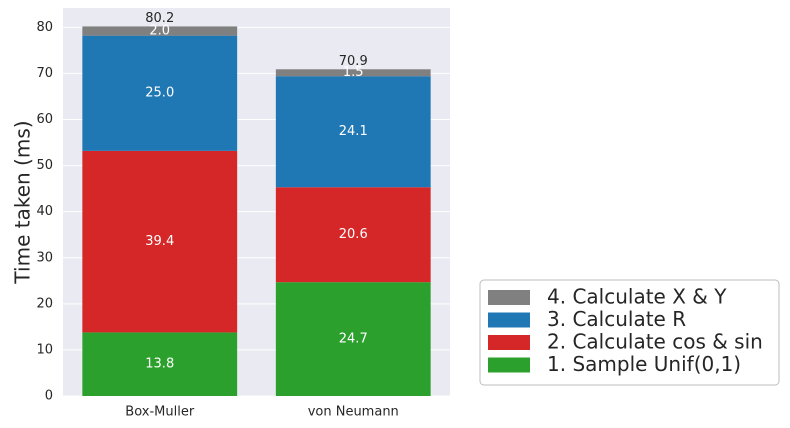 This screenshot has width=790, height=428. Describe the element at coordinates (655, 342) in the screenshot. I see `legend-entry-label: 2. Calculate cos & sin` at that location.